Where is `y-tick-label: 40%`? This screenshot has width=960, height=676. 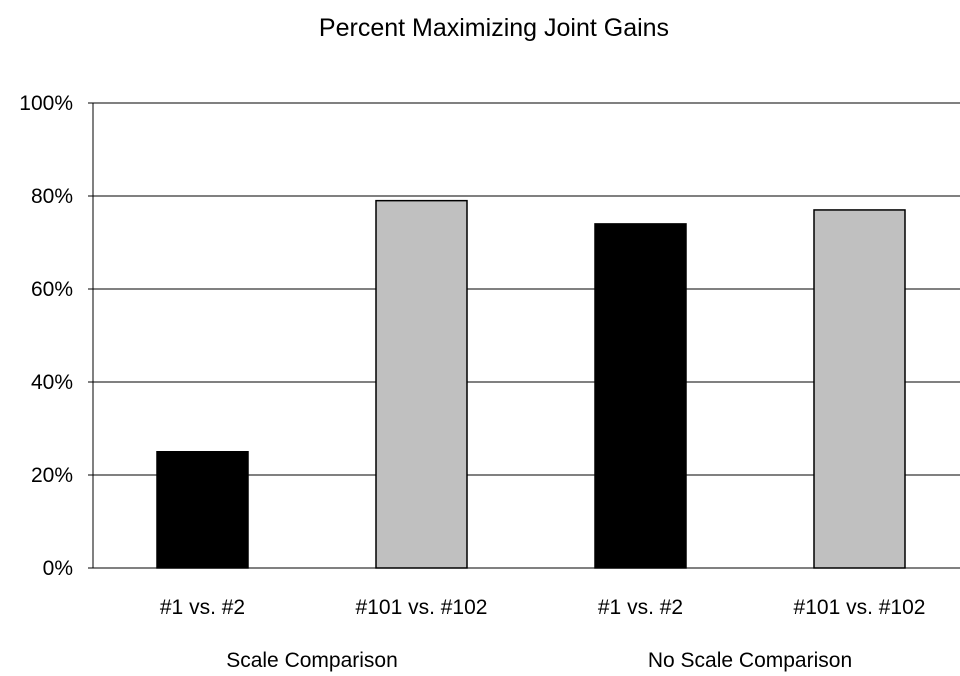 y-tick-label: 40% is located at coordinates (52, 382).